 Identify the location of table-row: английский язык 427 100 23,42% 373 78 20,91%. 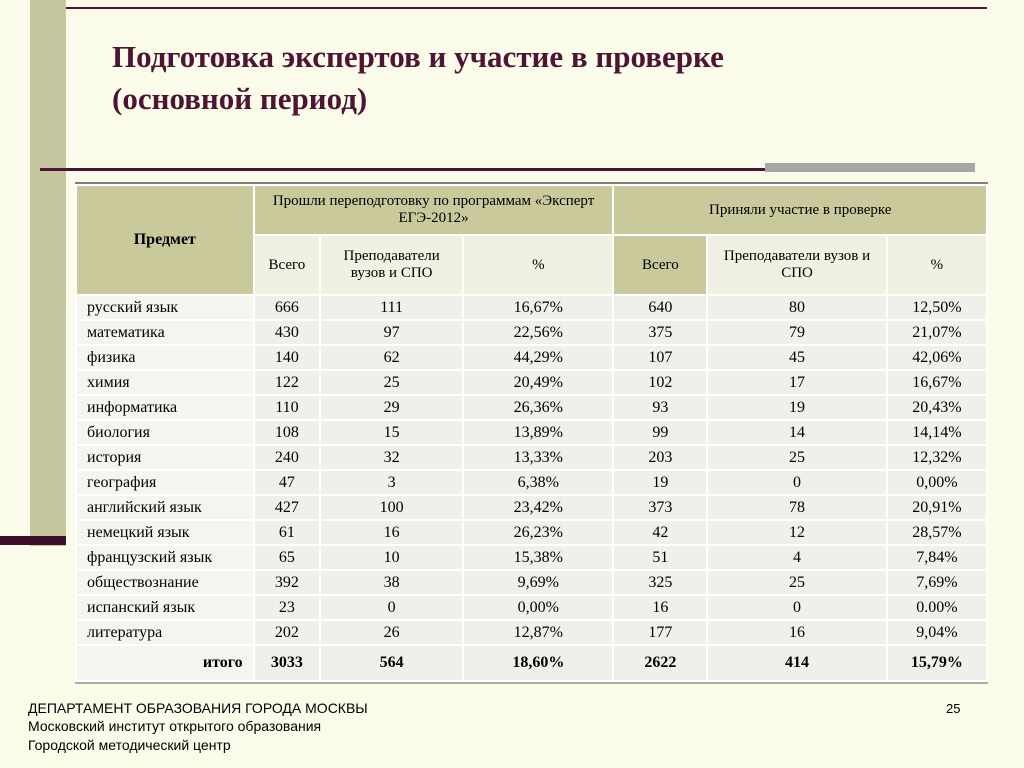
(532, 507).